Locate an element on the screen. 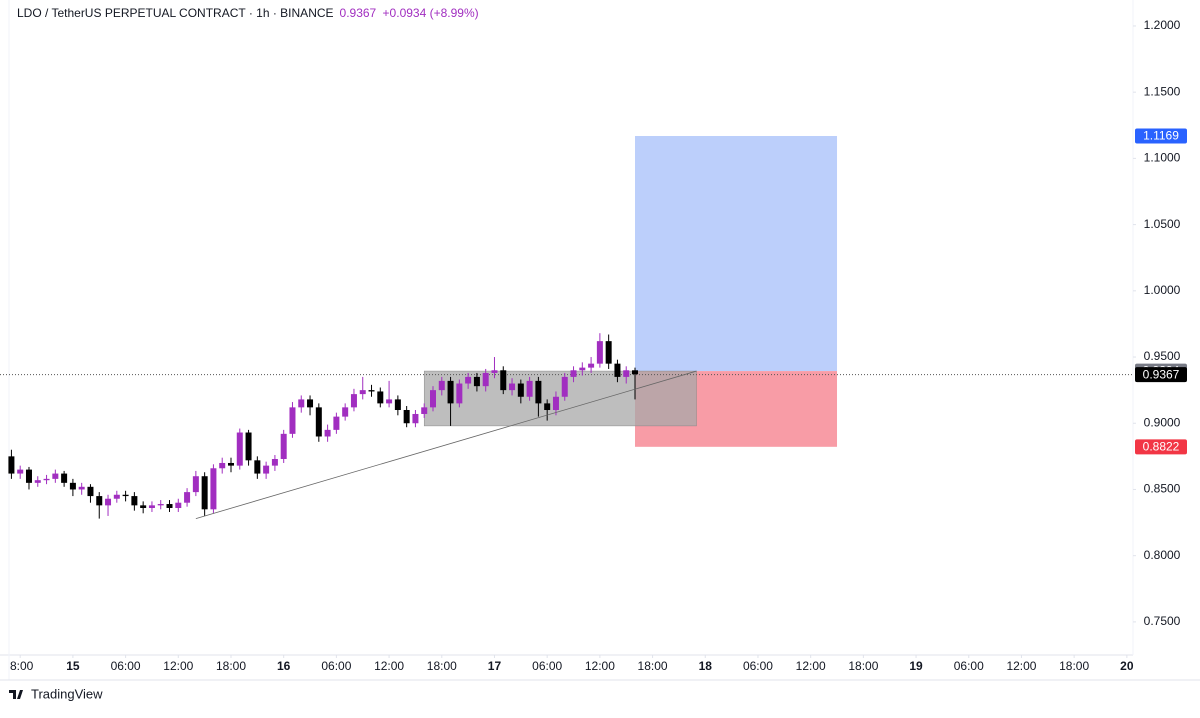  price-tag-label: 0.9367 is located at coordinates (1161, 374).